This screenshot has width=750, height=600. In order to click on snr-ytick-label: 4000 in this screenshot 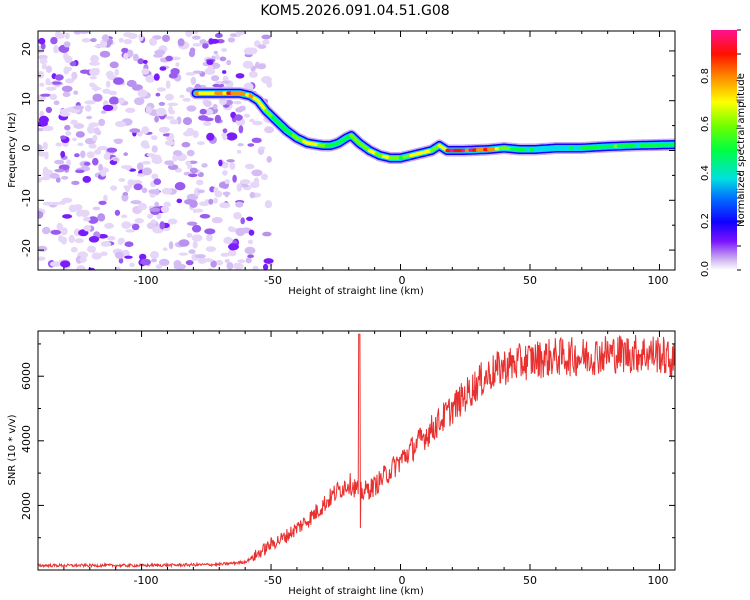, I will do `click(26, 439)`.